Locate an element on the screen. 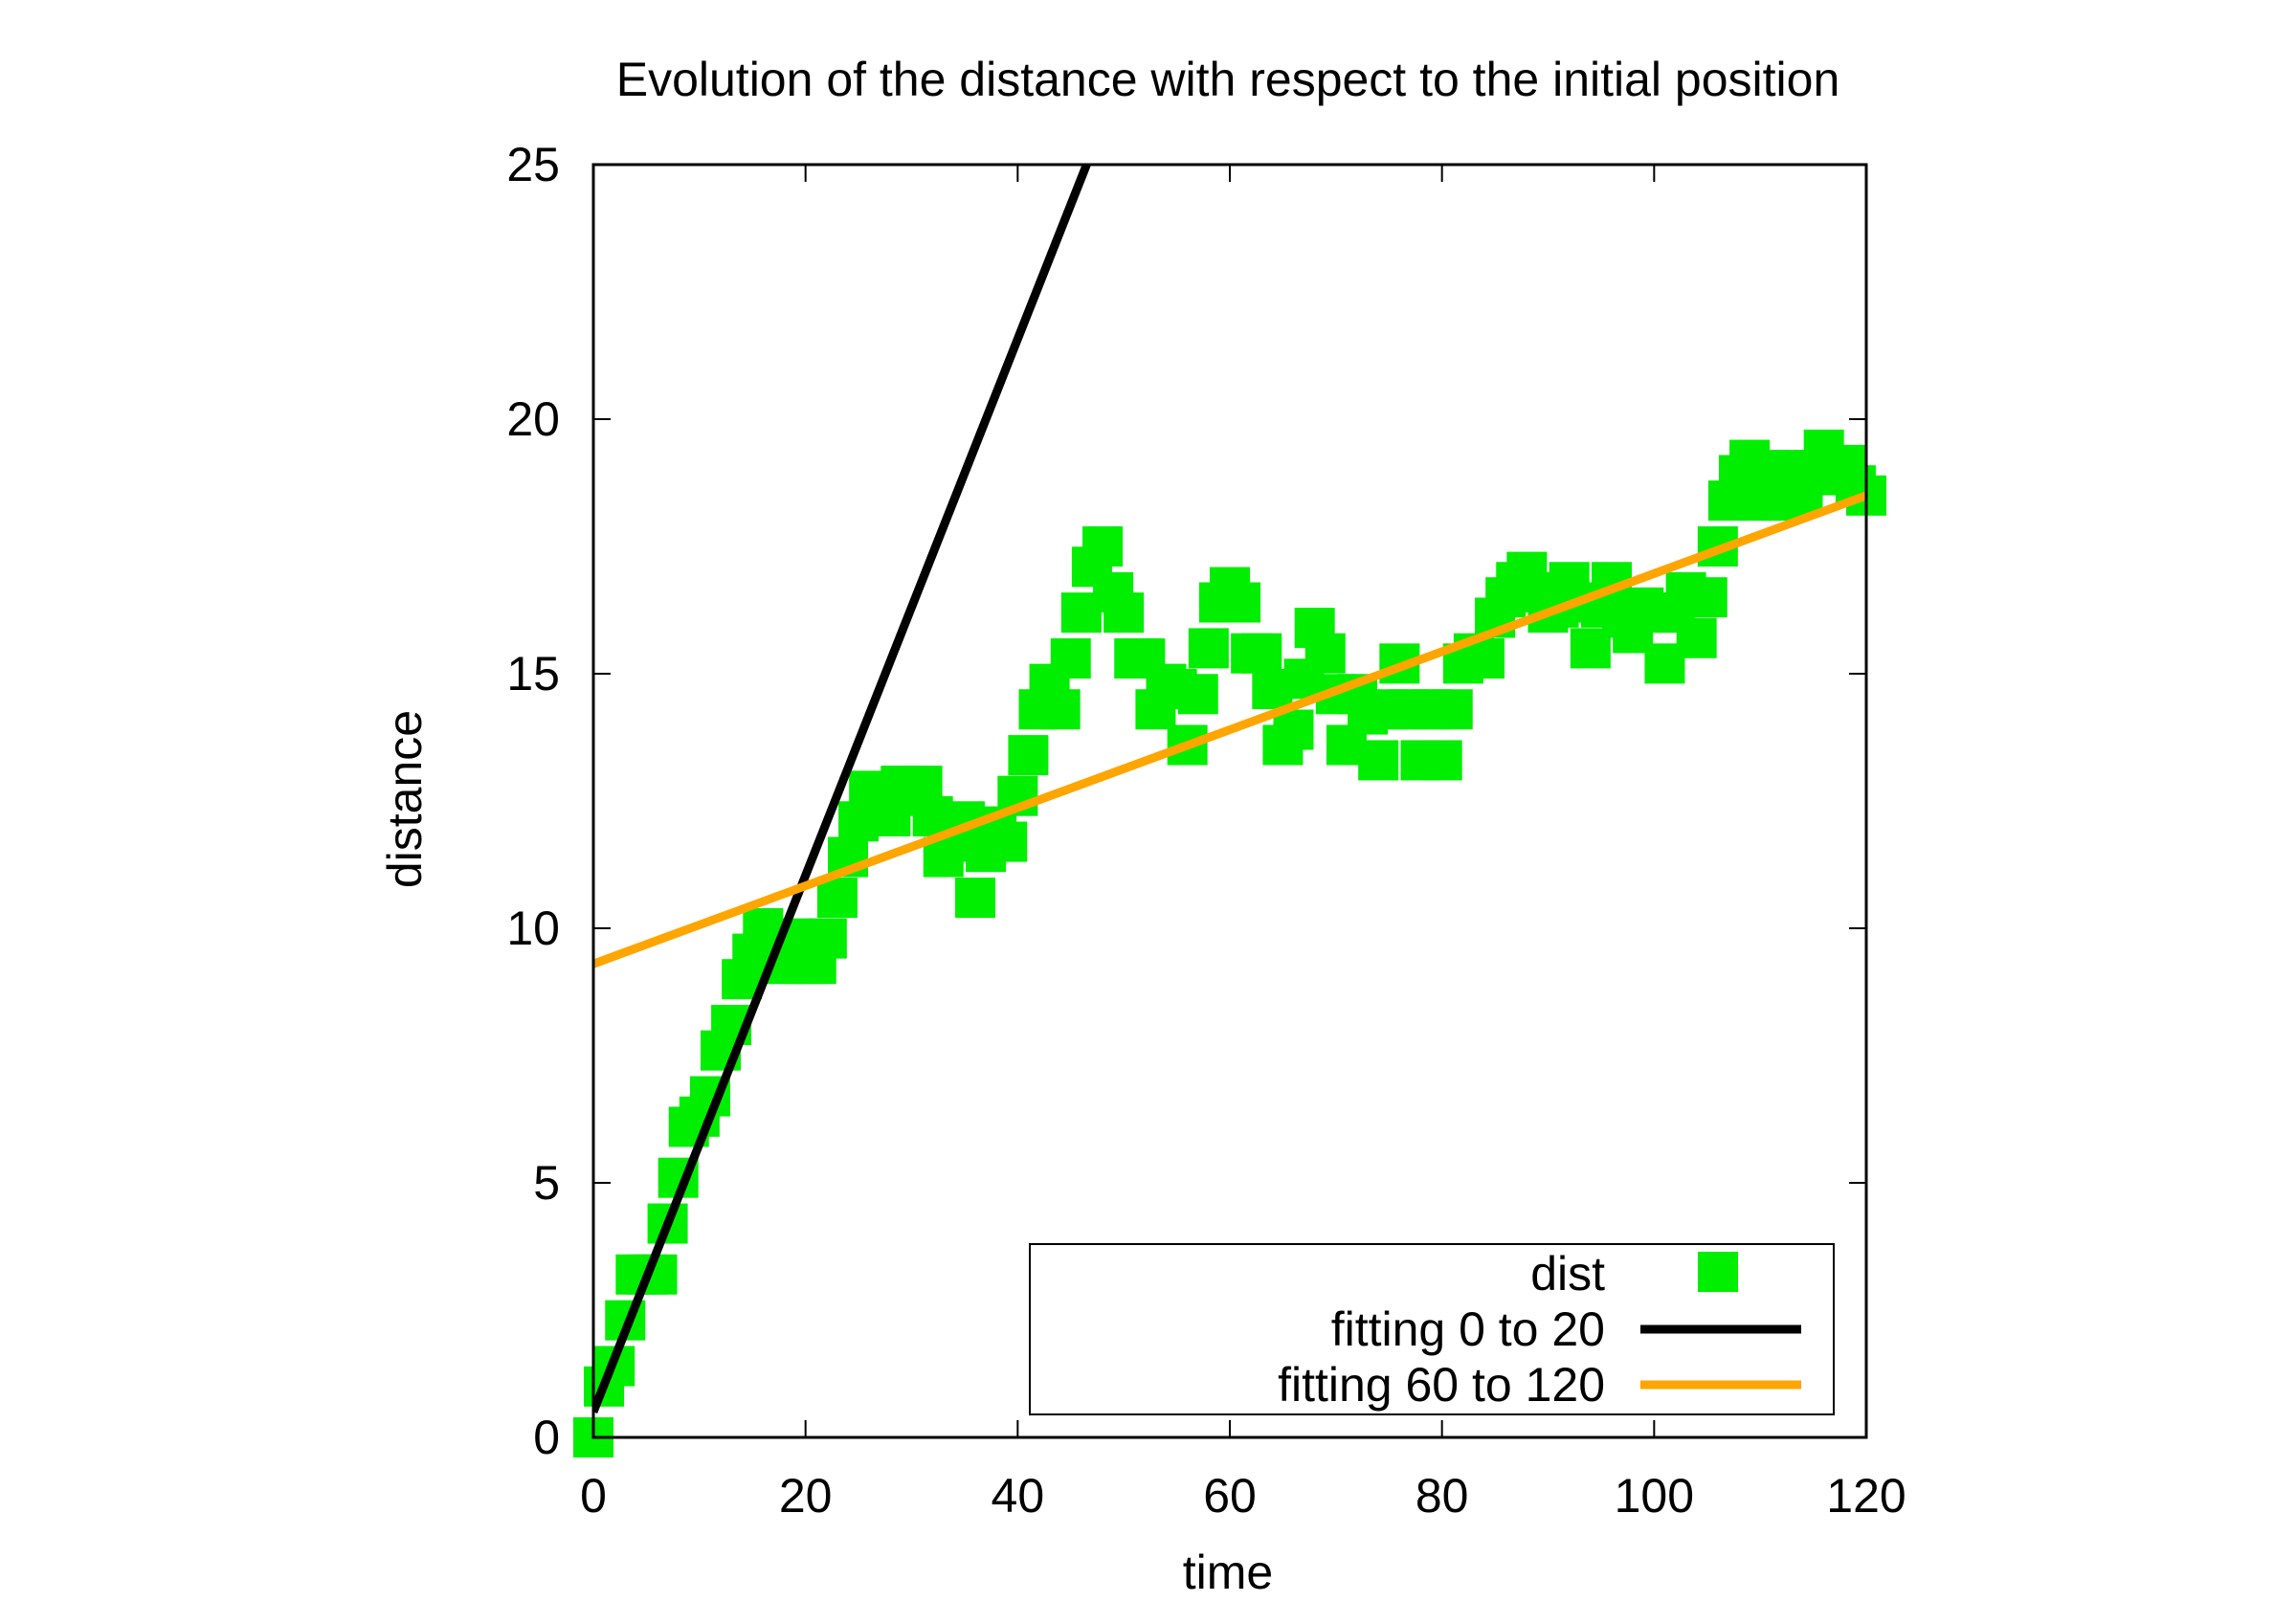  x-tick-labels: 0 20 40 60 80 100 120 is located at coordinates (1243, 1496).